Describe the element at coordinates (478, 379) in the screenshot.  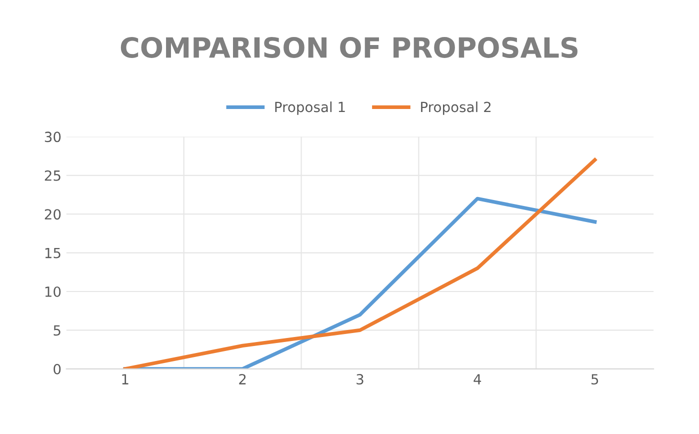
I see `x-tick-label: 4` at that location.